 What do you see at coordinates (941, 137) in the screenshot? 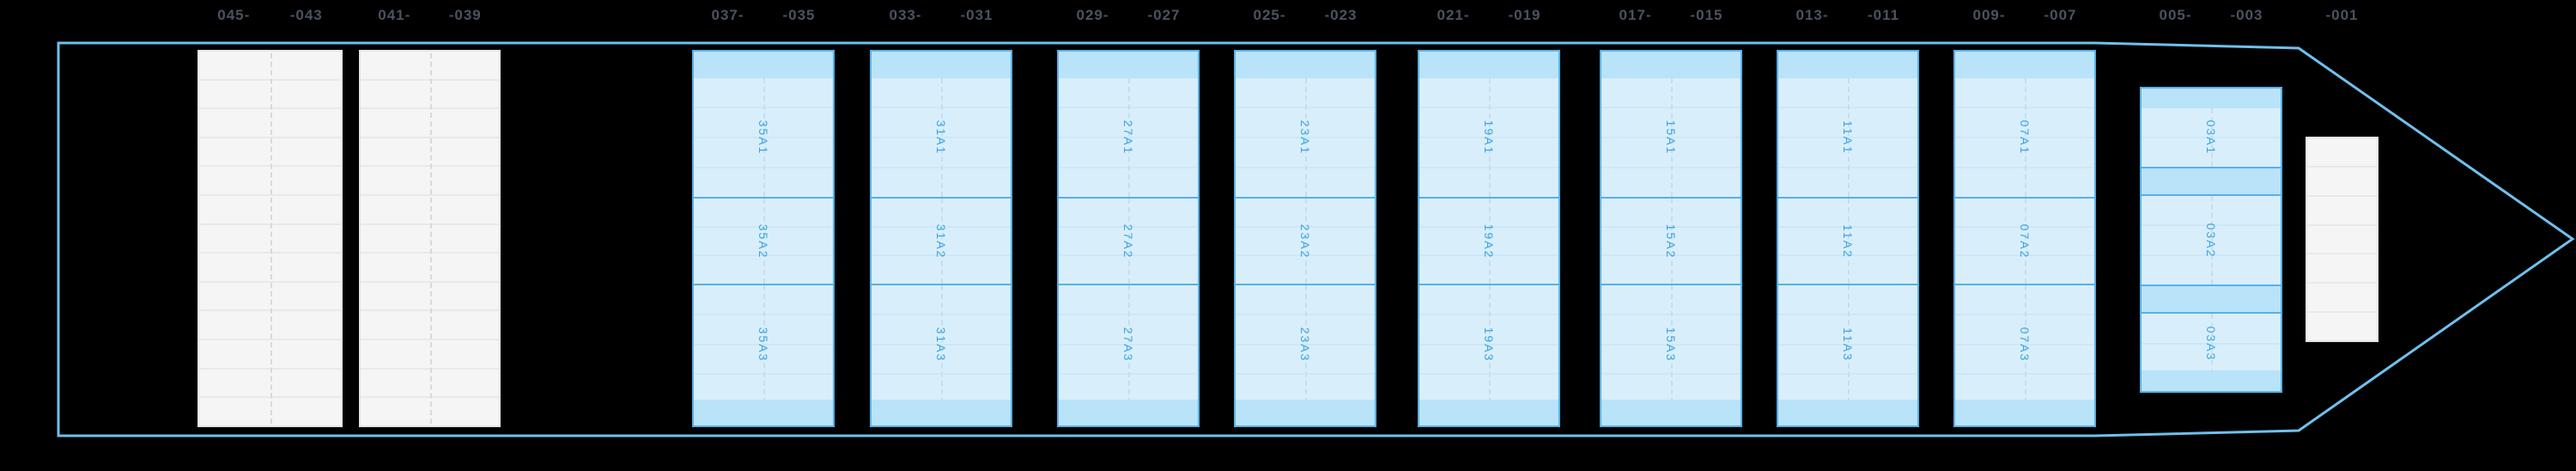
I see `bay-stack-31A1: 31A1` at bounding box center [941, 137].